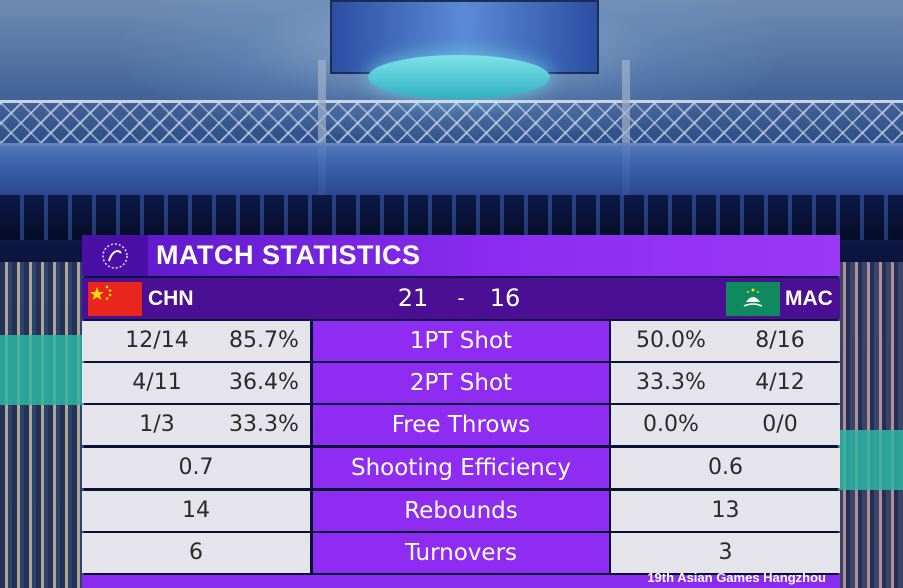 Image resolution: width=903 pixels, height=588 pixels. What do you see at coordinates (461, 255) in the screenshot?
I see `title-bar: MATCH STATISTICS` at bounding box center [461, 255].